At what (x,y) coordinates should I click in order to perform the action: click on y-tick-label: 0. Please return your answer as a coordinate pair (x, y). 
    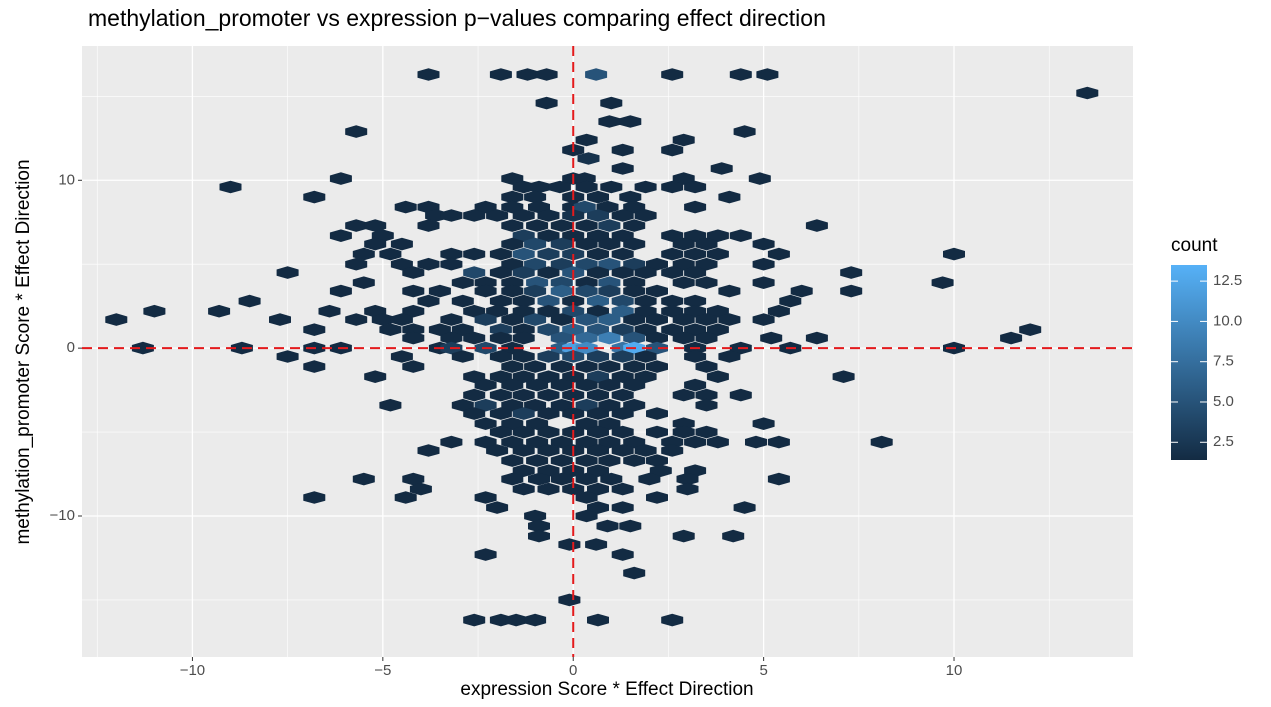
    Looking at the image, I should click on (71, 347).